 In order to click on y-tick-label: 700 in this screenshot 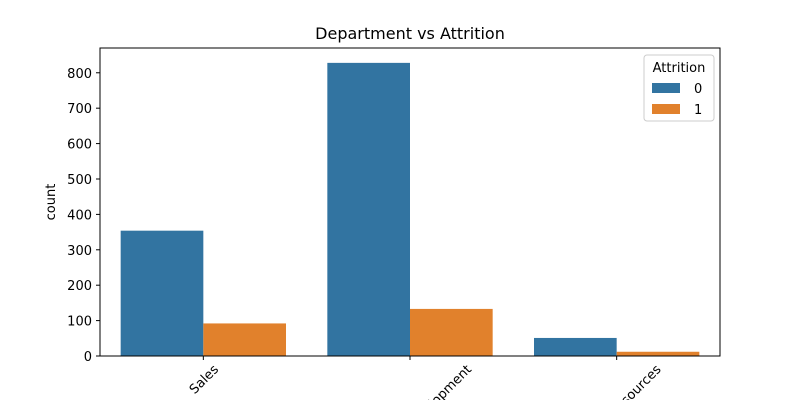, I will do `click(79, 109)`.